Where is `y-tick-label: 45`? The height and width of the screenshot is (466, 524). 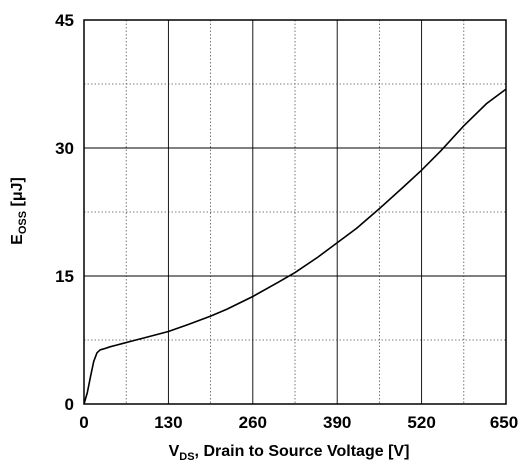
y-tick-label: 45 is located at coordinates (64, 20).